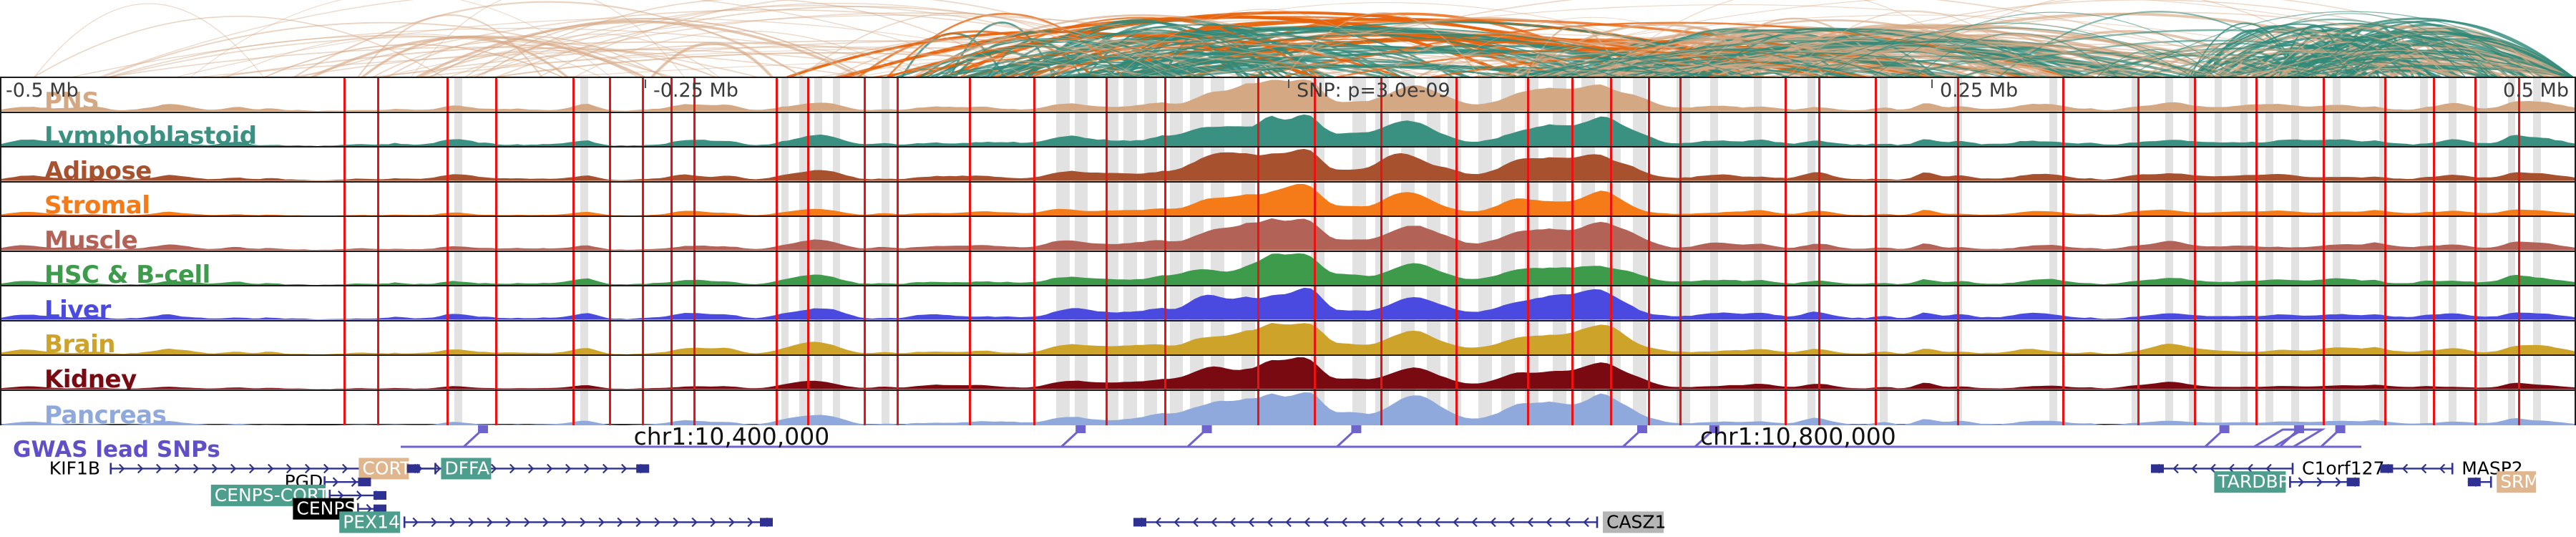  What do you see at coordinates (349, 468) in the screenshot?
I see `gene-KIF1B: KIF1B` at bounding box center [349, 468].